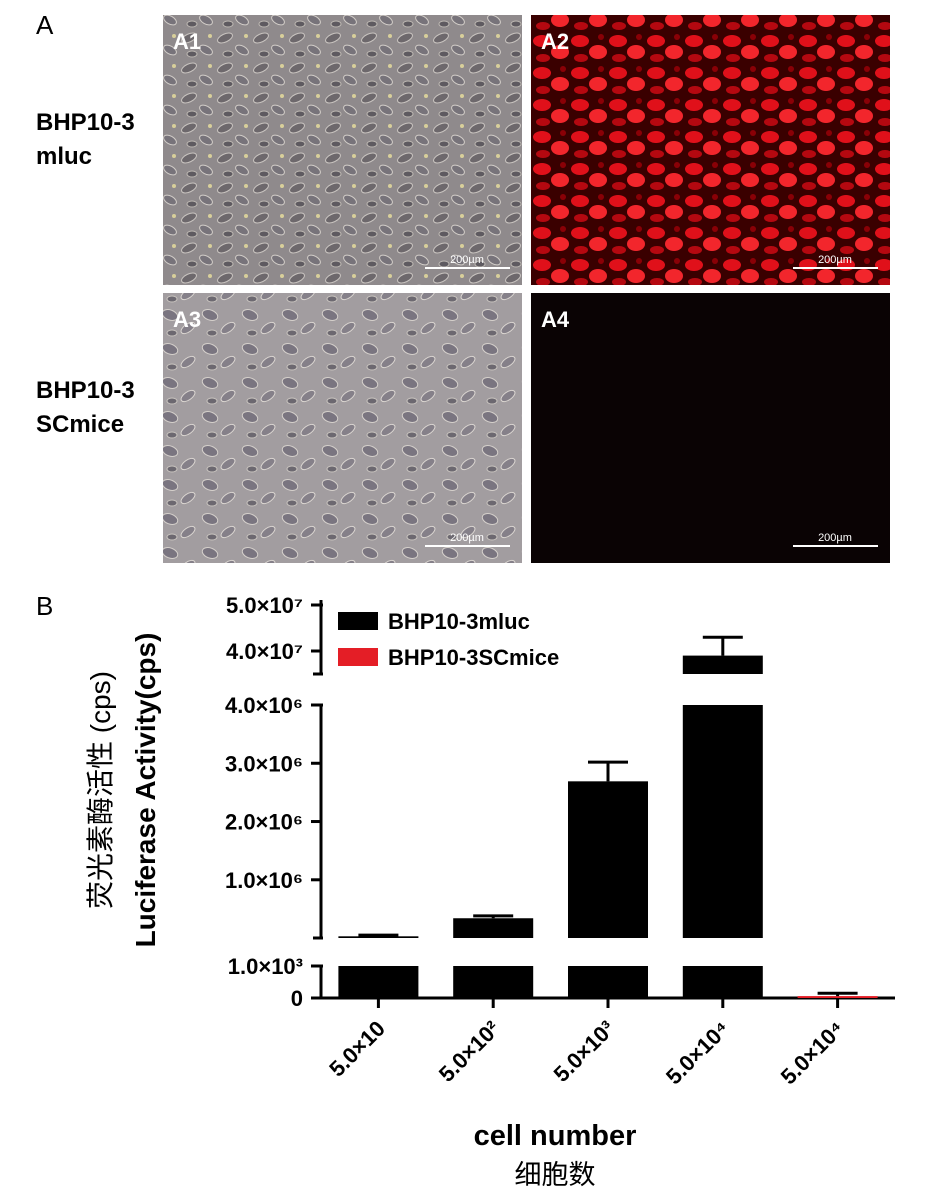 This screenshot has width=940, height=1203. What do you see at coordinates (100, 790) in the screenshot?
I see `y-axis-label: 荧光素酶活性 (cps)` at bounding box center [100, 790].